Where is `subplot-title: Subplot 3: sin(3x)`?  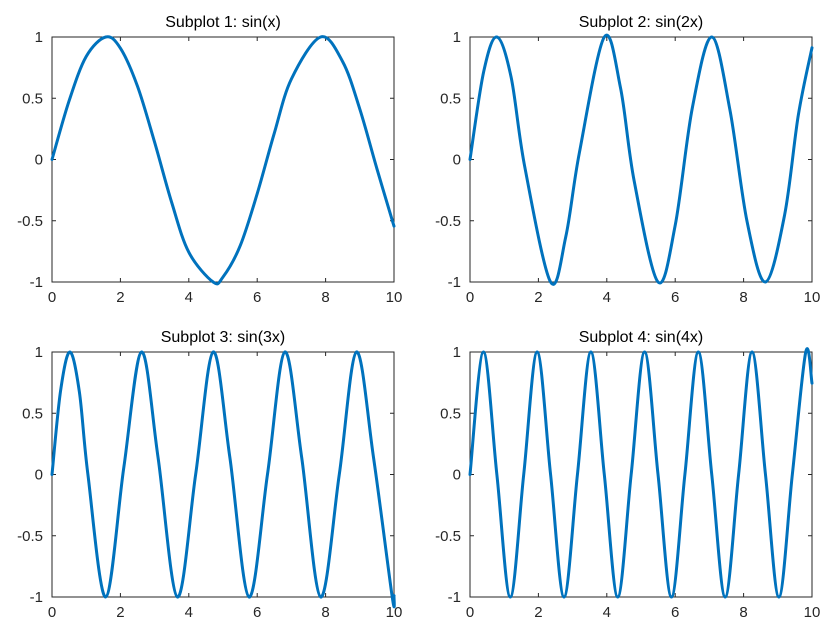
subplot-title: Subplot 3: sin(3x) is located at coordinates (223, 337).